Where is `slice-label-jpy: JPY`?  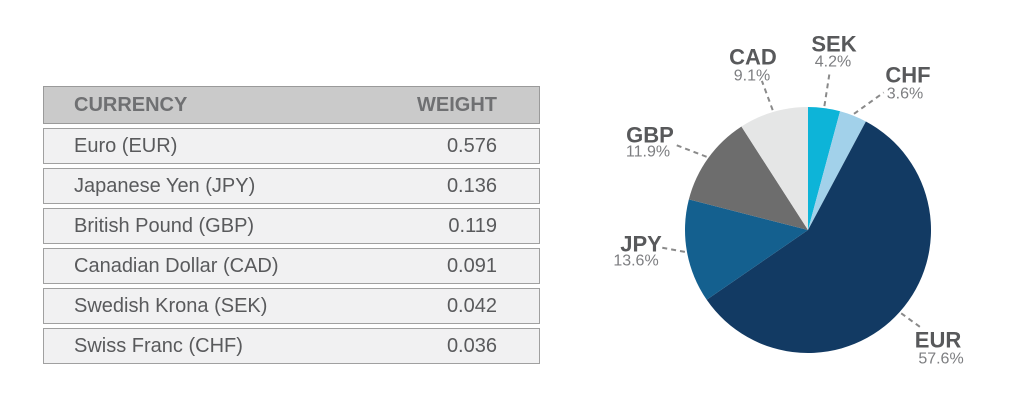 slice-label-jpy: JPY is located at coordinates (641, 244).